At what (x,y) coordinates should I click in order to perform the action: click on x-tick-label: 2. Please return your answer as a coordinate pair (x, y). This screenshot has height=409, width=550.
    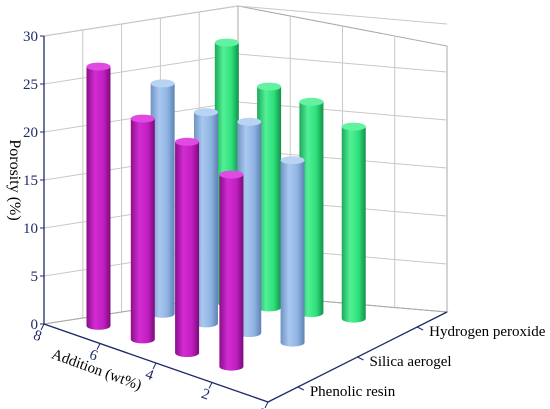
    Looking at the image, I should click on (205, 395).